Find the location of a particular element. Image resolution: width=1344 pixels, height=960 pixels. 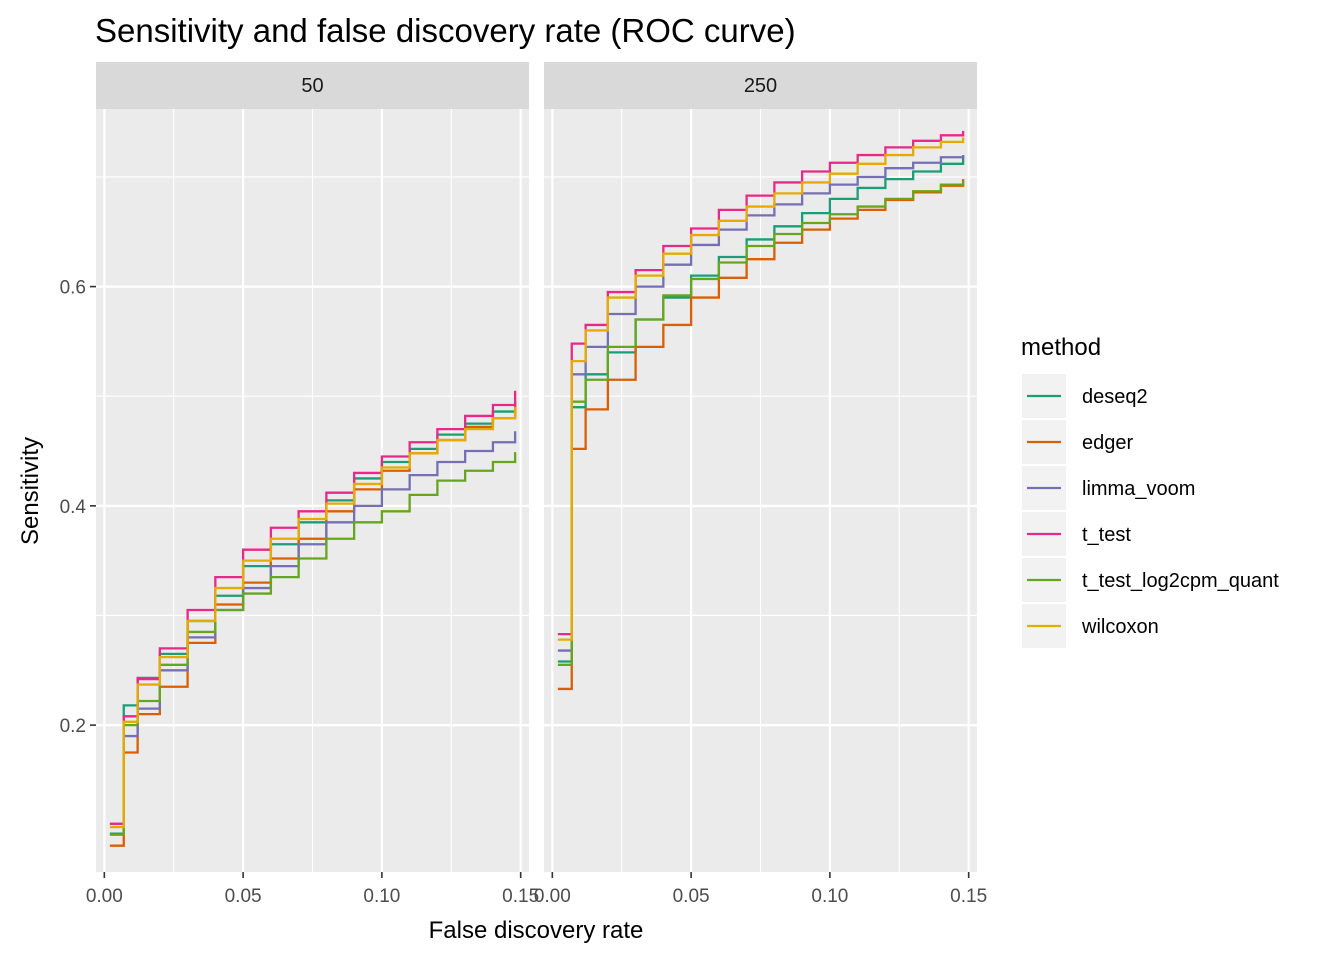

legend-label: t_test_log2cpm_quant is located at coordinates (1180, 581).